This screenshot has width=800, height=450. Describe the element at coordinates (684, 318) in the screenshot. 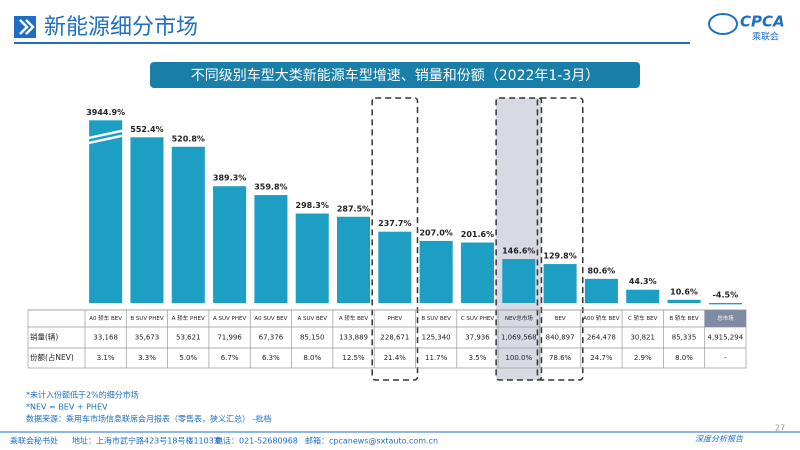

I see `column-header: B 轿车 BEV` at that location.